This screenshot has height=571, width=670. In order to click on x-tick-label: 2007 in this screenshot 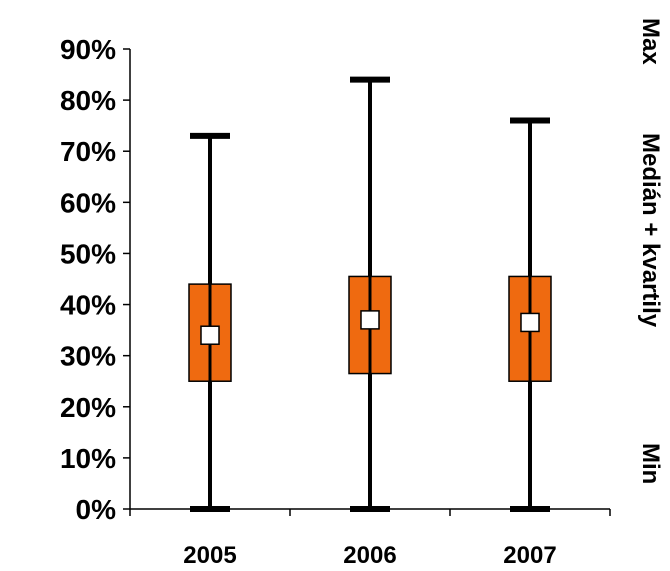, I will do `click(529, 555)`.